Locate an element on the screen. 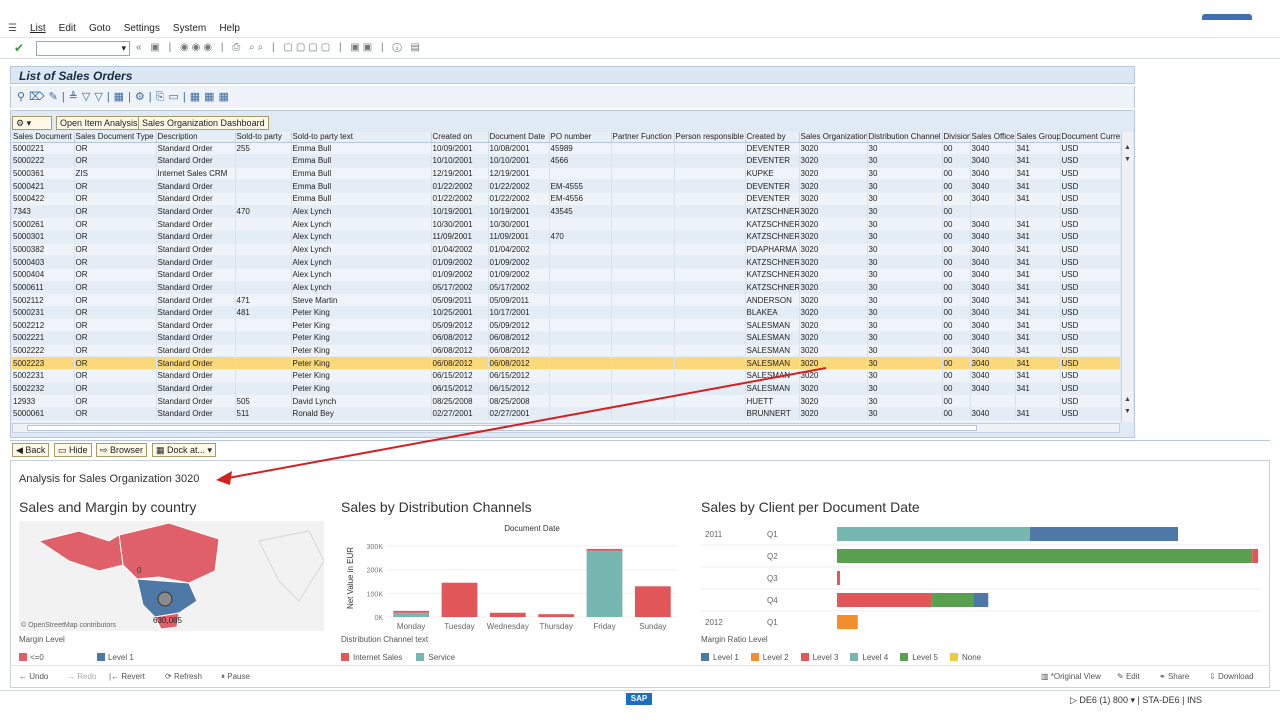  column-header: Sales Organization is located at coordinates (833, 137).